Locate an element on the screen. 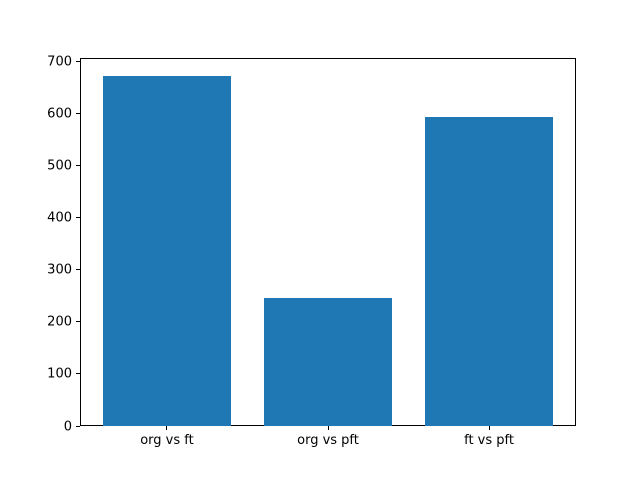 The image size is (640, 480). y-tick-label: 400 is located at coordinates (59, 218).